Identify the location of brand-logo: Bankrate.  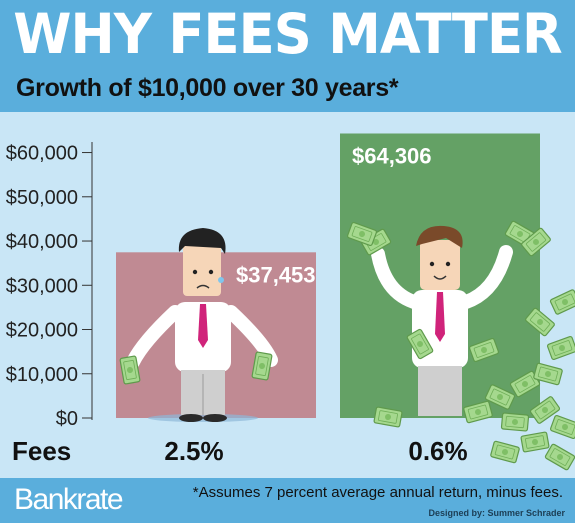
(69, 499).